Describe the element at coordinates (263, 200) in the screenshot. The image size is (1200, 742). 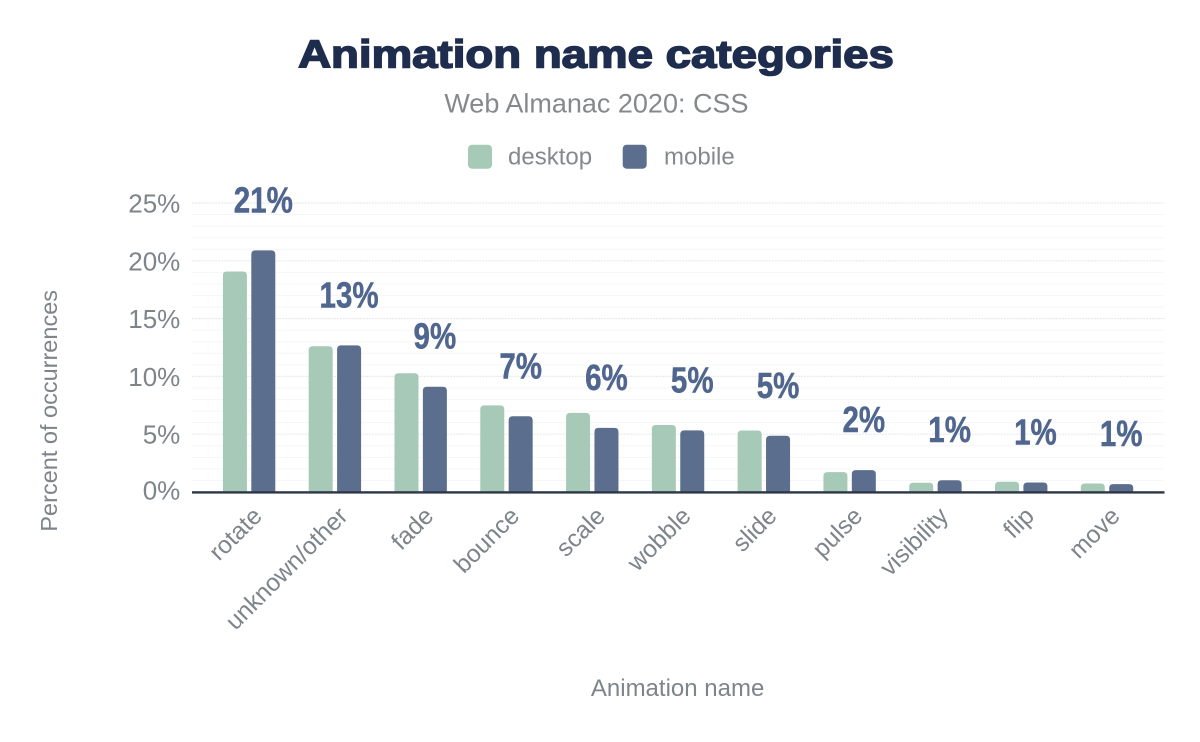
I see `svg-text: 21%` at that location.